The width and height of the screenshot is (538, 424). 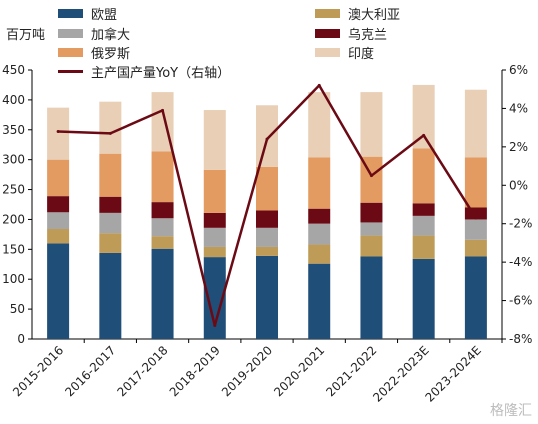 I want to click on legend-item-eu: 欧盟, so click(x=87, y=13).